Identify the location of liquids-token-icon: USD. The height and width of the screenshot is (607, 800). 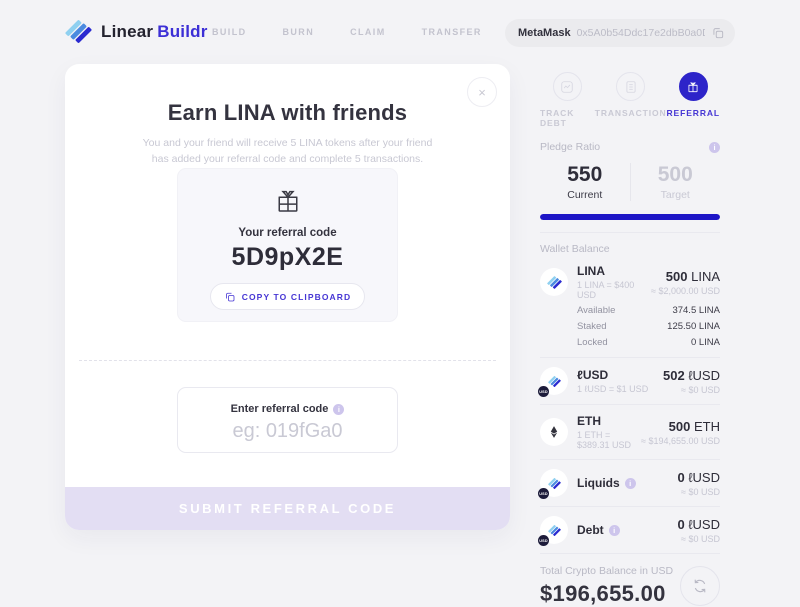
(553, 484).